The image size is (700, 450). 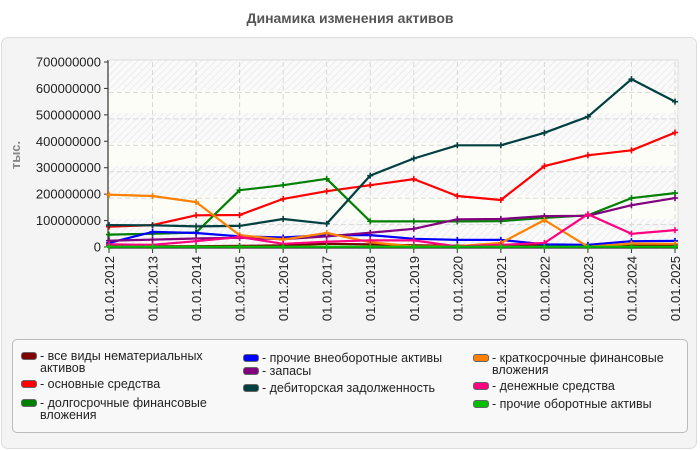 What do you see at coordinates (553, 386) in the screenshot?
I see `legend-label: - денежные средства` at bounding box center [553, 386].